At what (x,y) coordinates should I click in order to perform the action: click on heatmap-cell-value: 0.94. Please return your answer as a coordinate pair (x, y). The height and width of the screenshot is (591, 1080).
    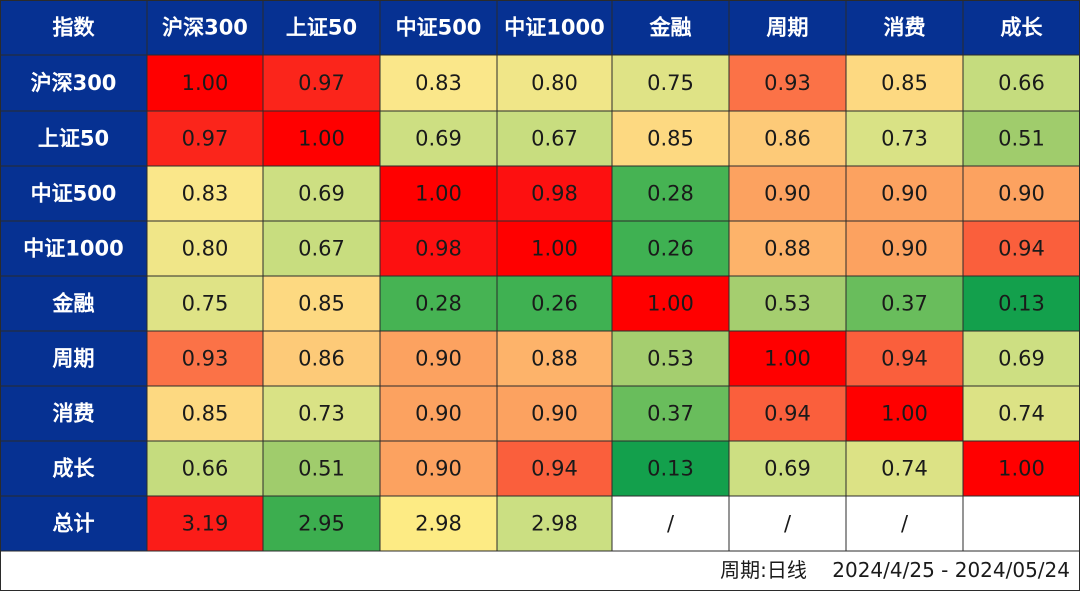
    Looking at the image, I should click on (554, 469).